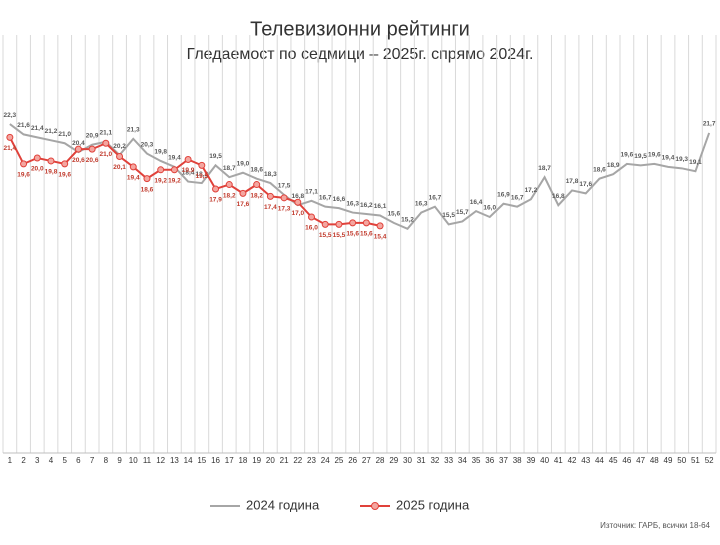  I want to click on data-label: 17,6, so click(585, 184).